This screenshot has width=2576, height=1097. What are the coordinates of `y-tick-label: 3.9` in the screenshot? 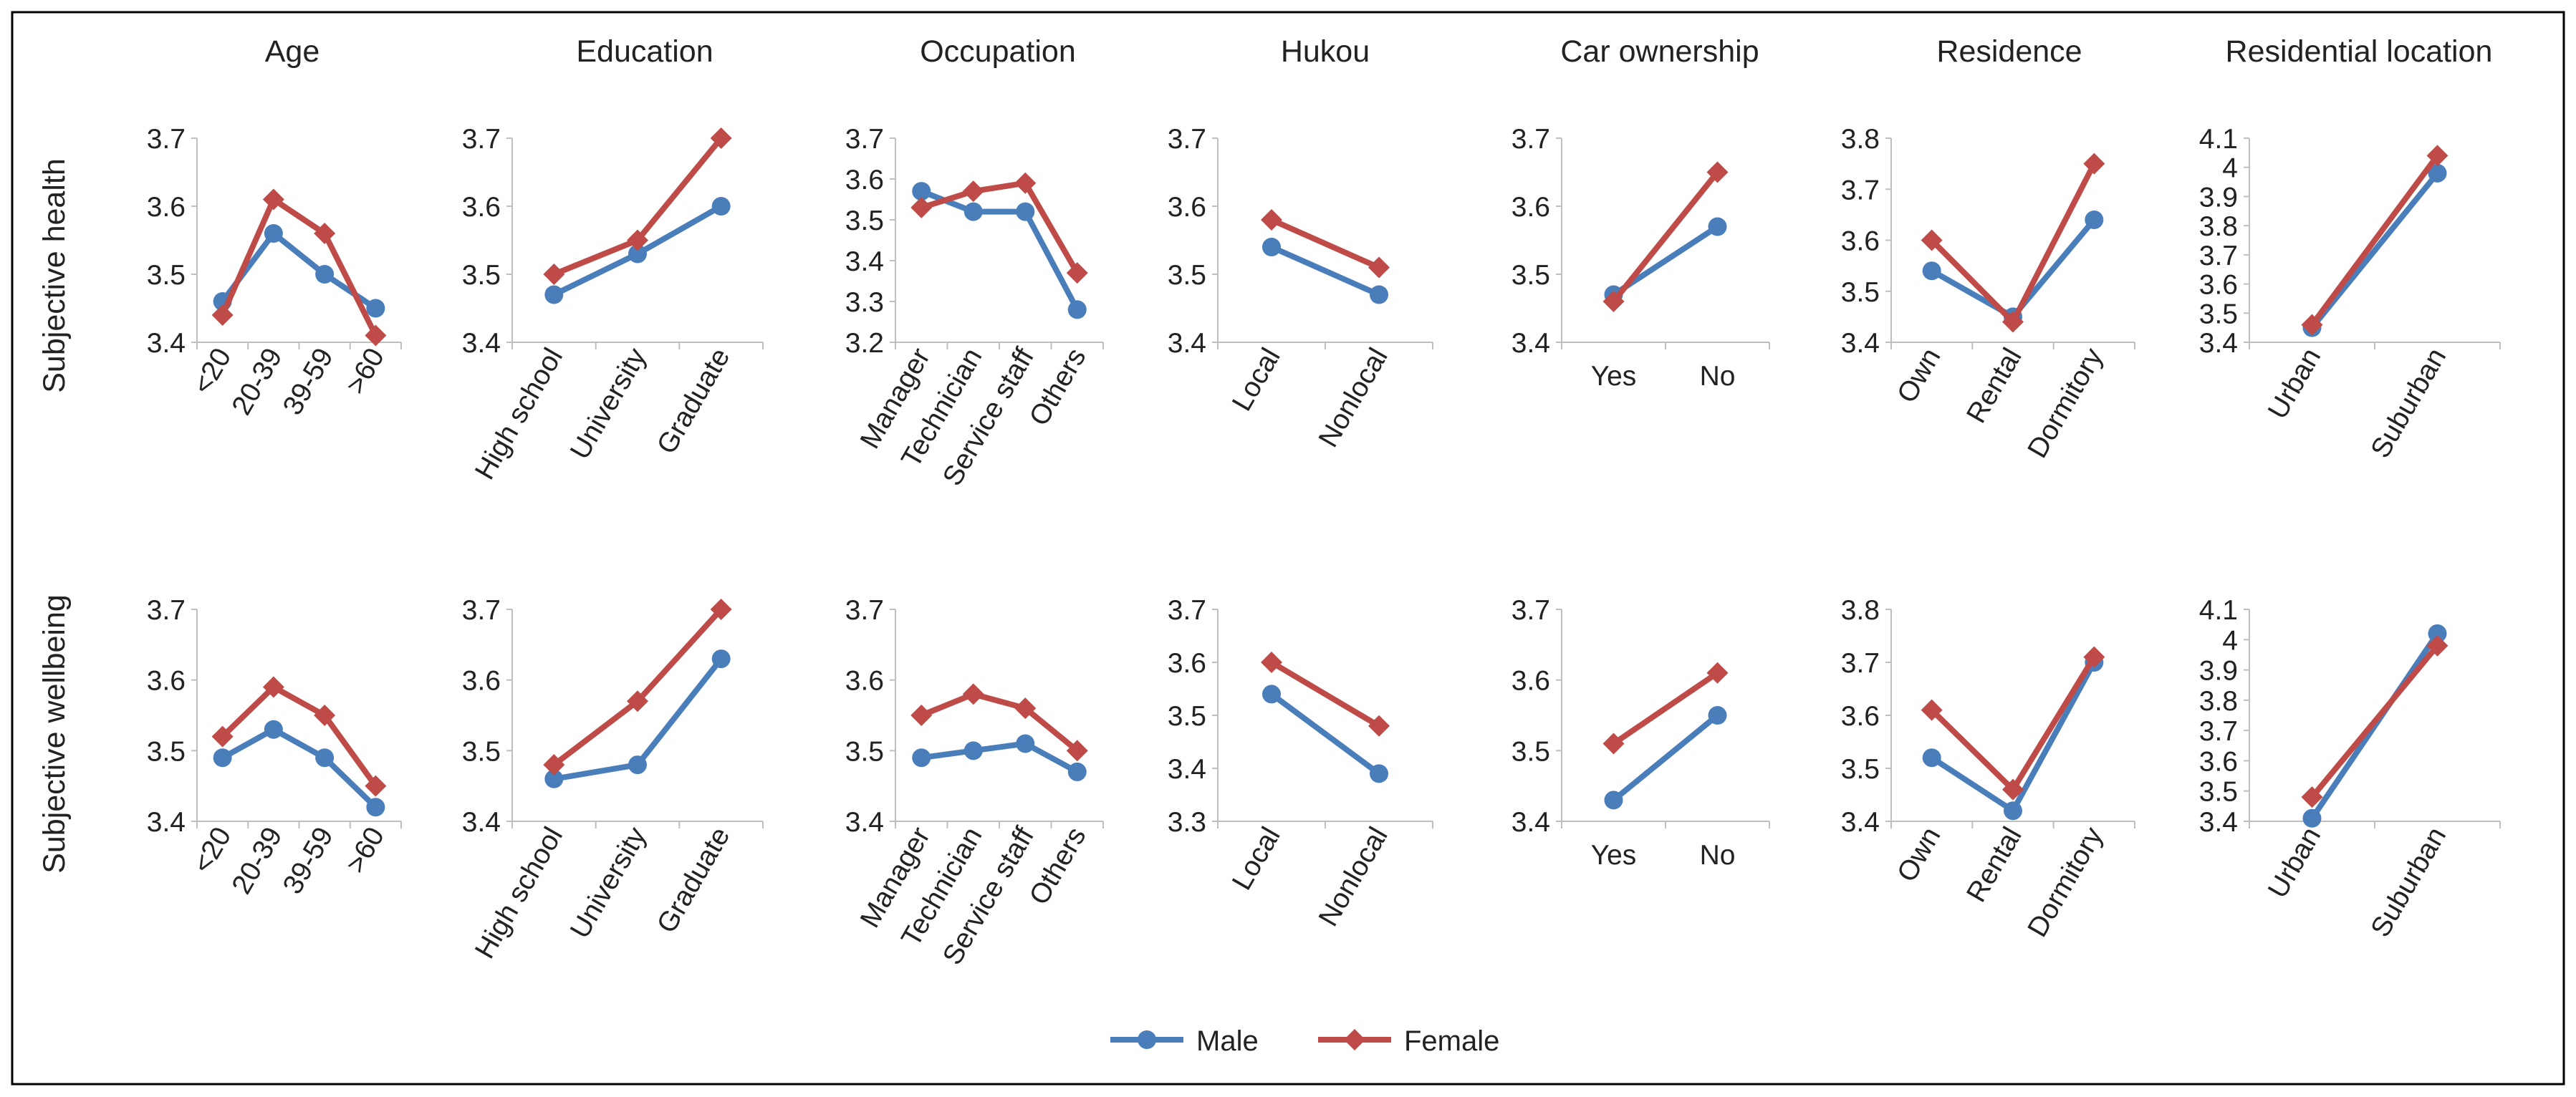 It's located at (2218, 198).